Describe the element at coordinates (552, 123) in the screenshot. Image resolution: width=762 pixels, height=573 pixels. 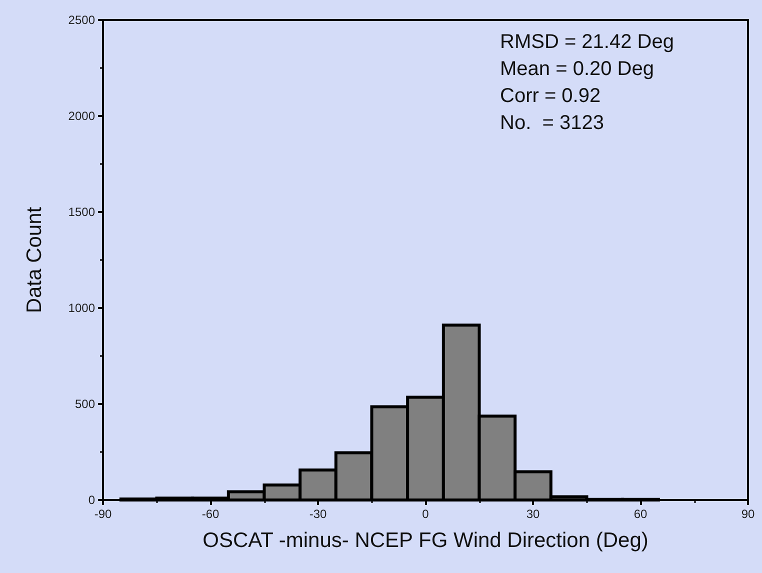
I see `annotation: No. = 3123` at that location.